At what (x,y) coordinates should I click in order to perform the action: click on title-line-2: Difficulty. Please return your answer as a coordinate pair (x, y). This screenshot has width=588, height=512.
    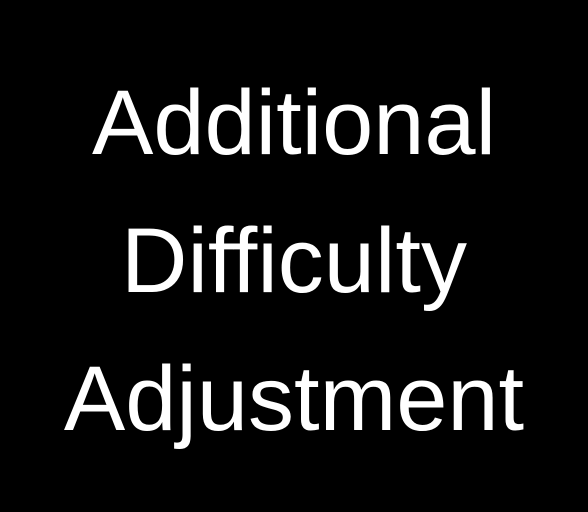
    Looking at the image, I should click on (294, 261).